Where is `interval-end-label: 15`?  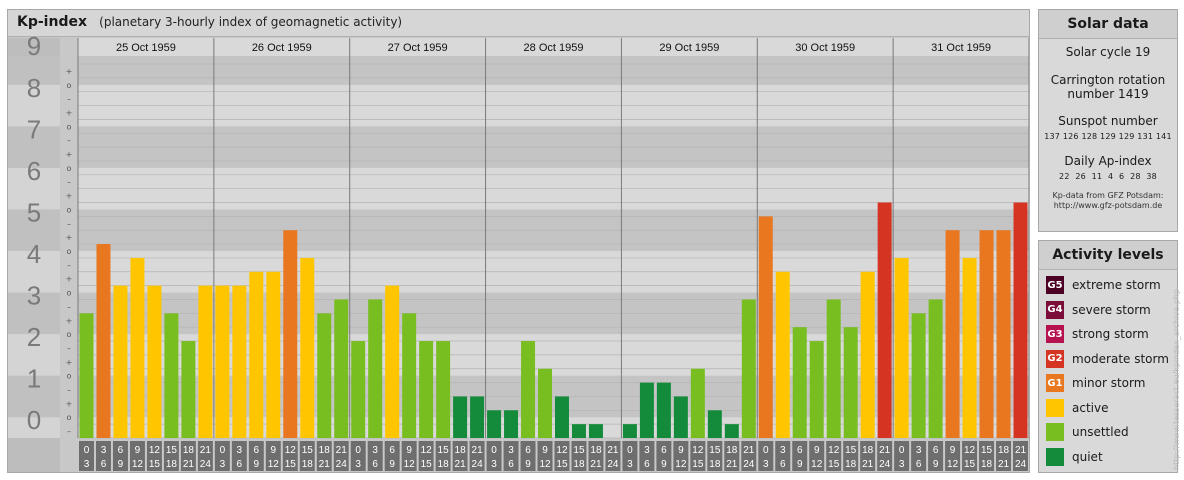 interval-end-label: 15 is located at coordinates (562, 464).